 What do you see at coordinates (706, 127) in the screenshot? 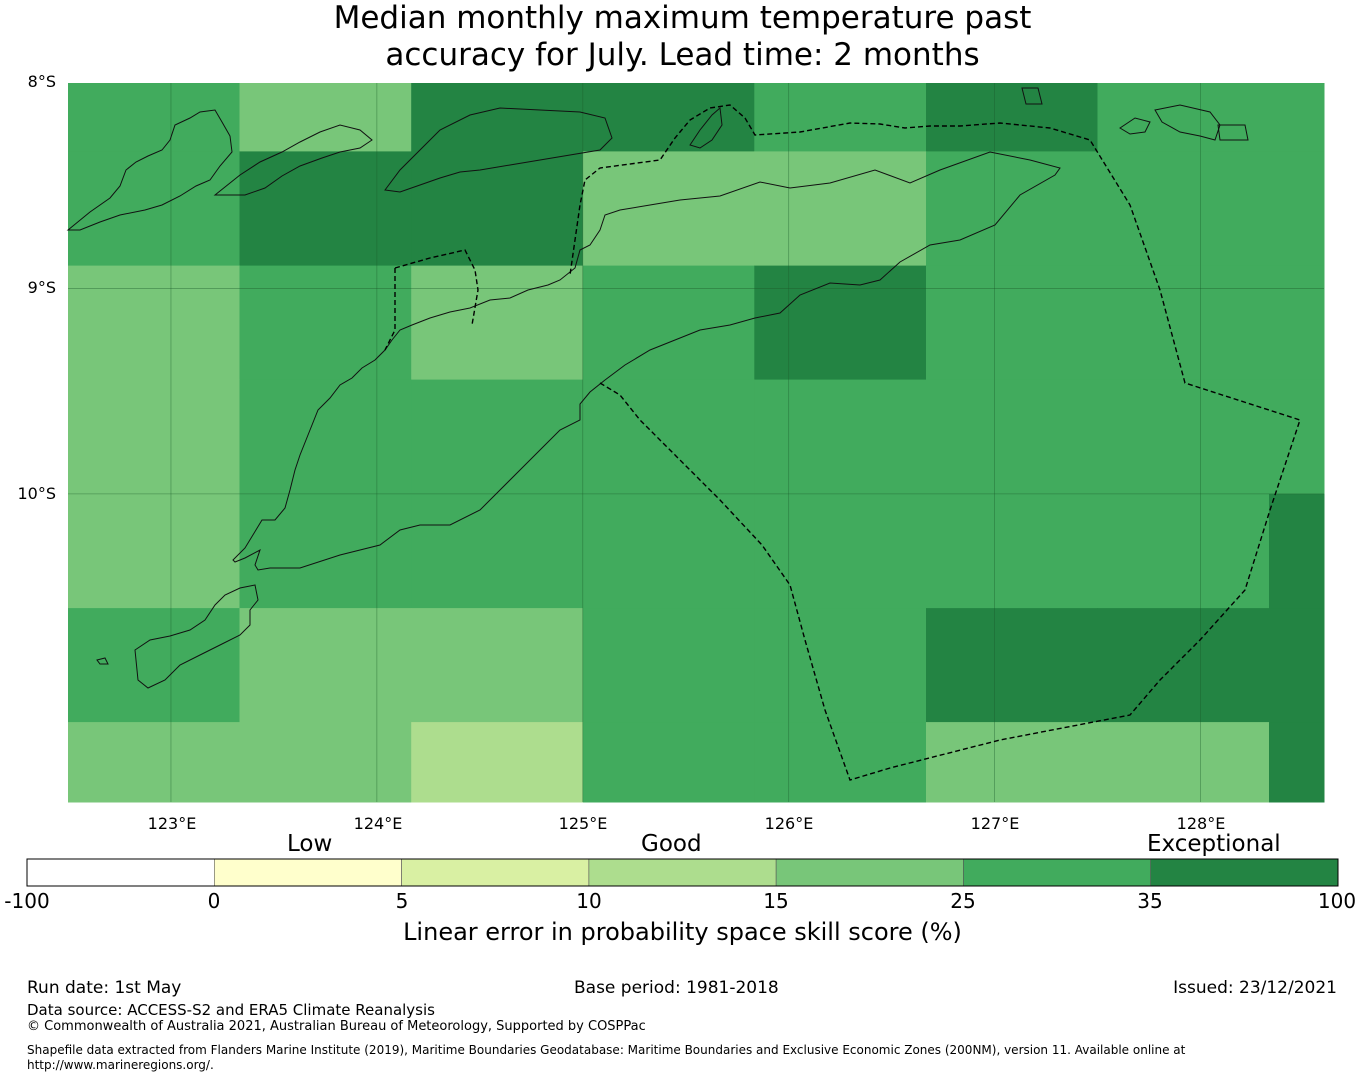
I see `island-atauro` at bounding box center [706, 127].